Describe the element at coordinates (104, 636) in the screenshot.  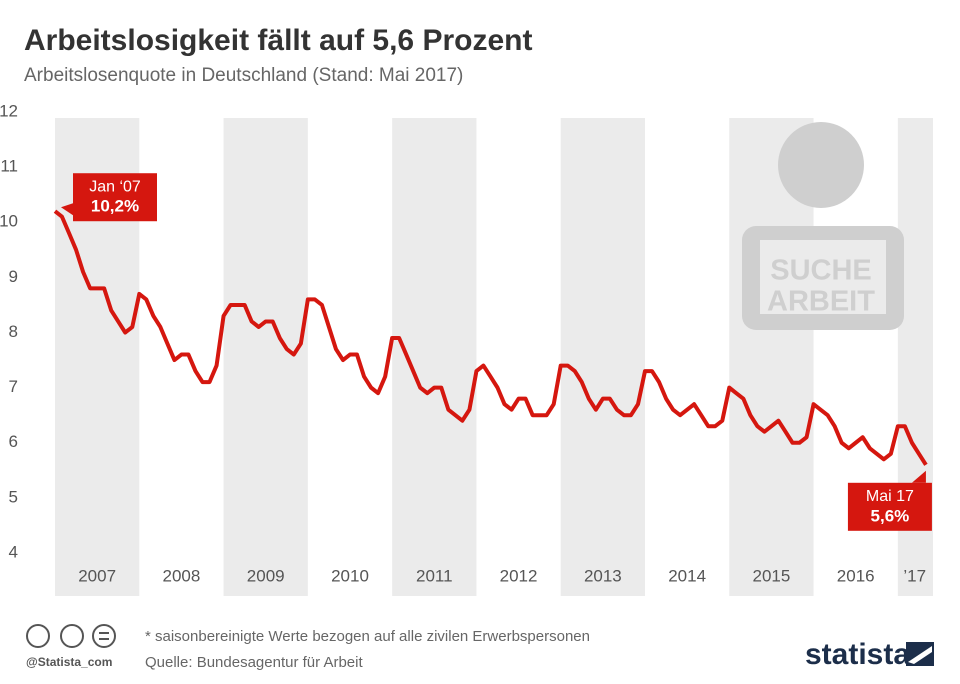
I see `nd-icon` at that location.